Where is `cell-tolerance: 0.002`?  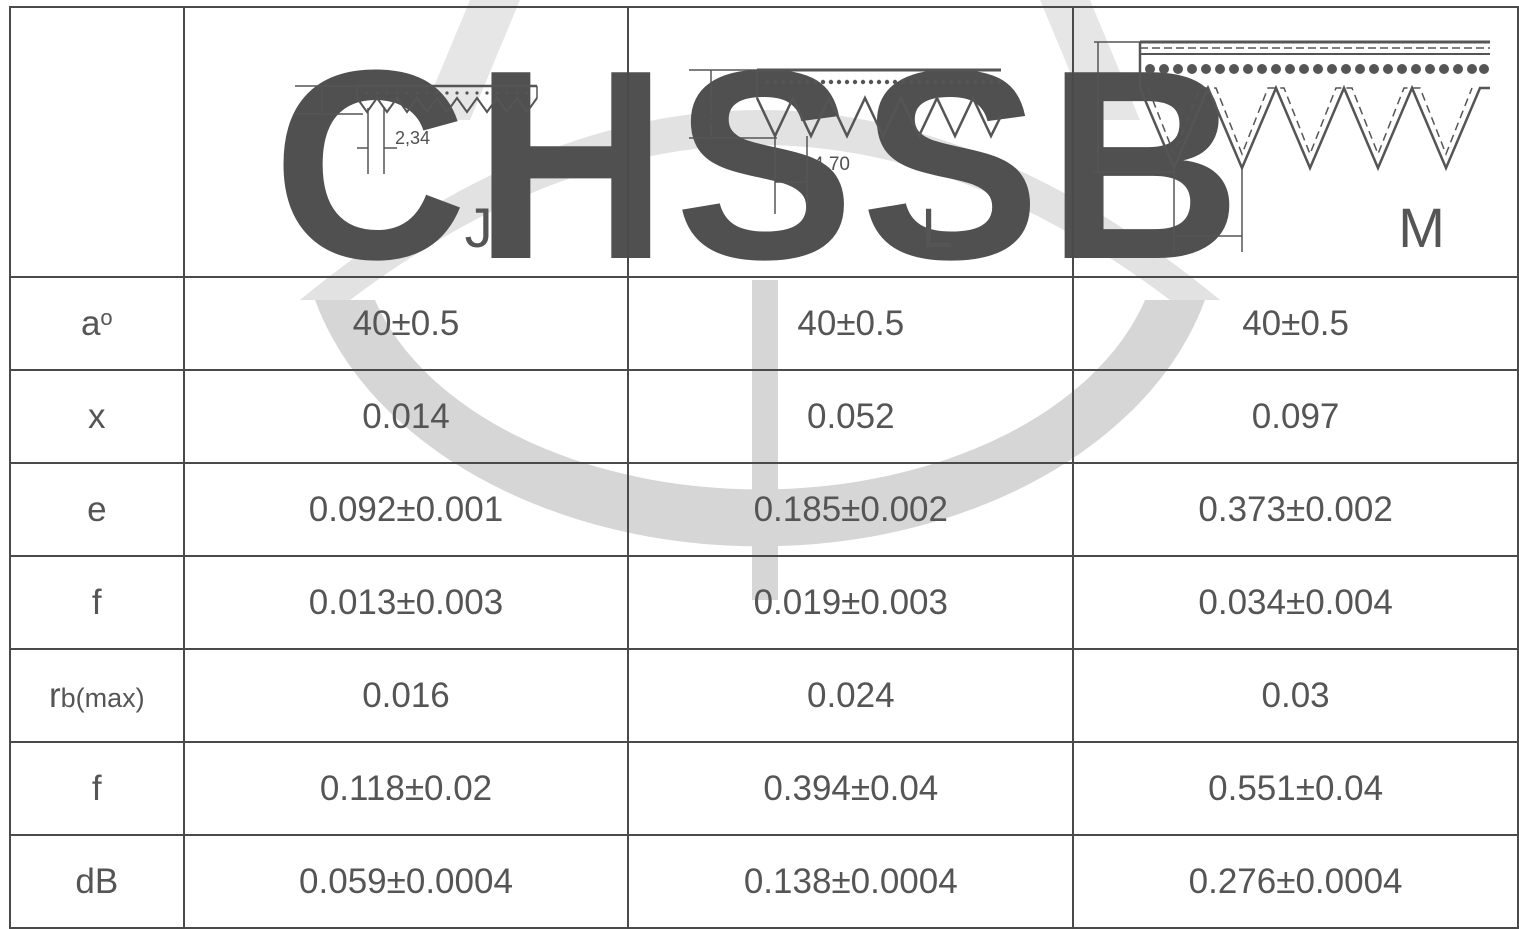 cell-tolerance: 0.002 is located at coordinates (1349, 509).